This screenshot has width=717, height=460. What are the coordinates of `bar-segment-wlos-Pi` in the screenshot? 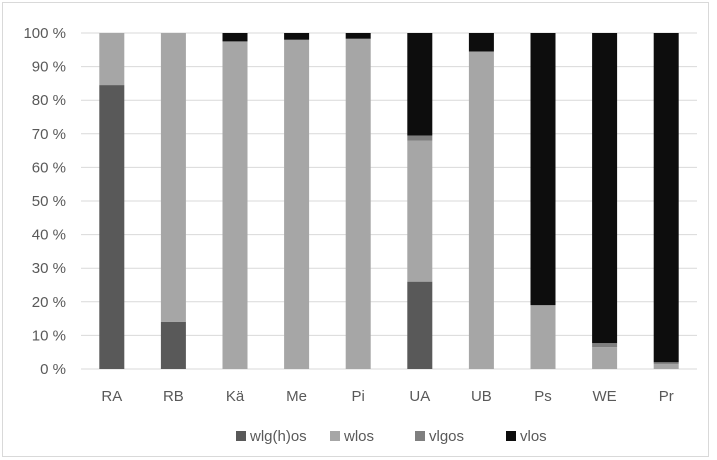 It's located at (358, 203).